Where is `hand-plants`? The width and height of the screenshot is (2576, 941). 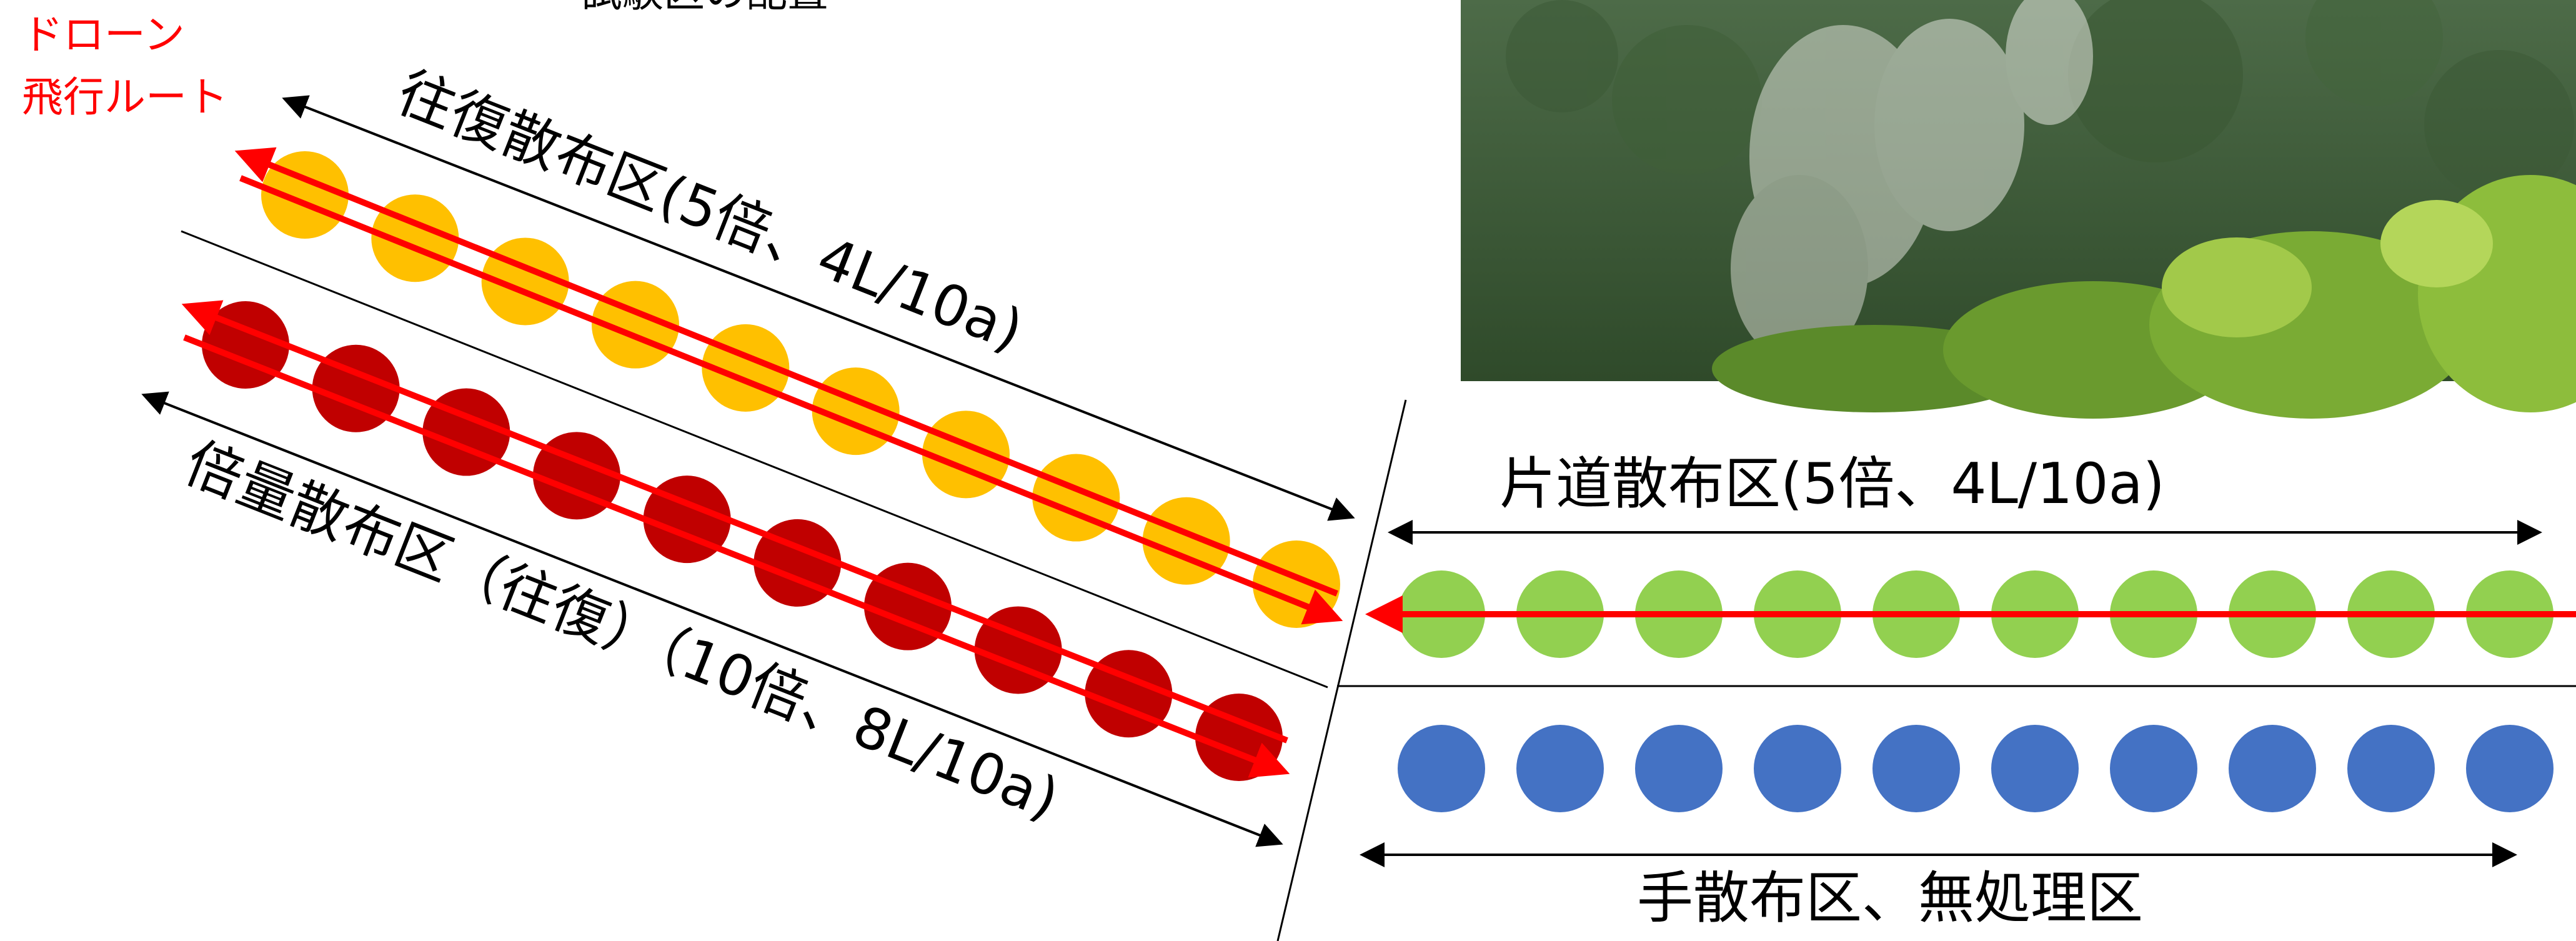
hand-plants is located at coordinates (1976, 768).